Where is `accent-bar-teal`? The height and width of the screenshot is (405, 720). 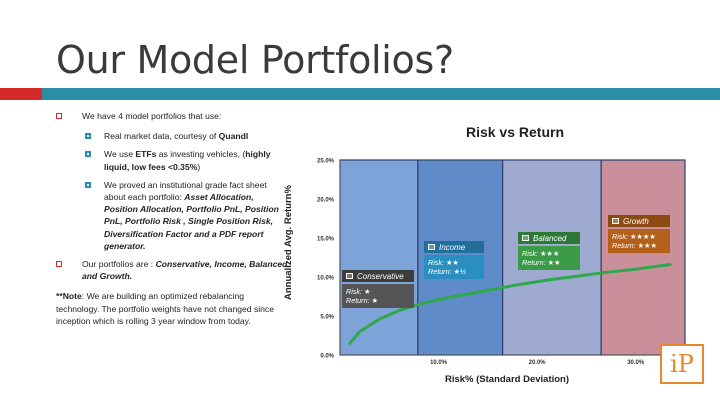 accent-bar-teal is located at coordinates (381, 94).